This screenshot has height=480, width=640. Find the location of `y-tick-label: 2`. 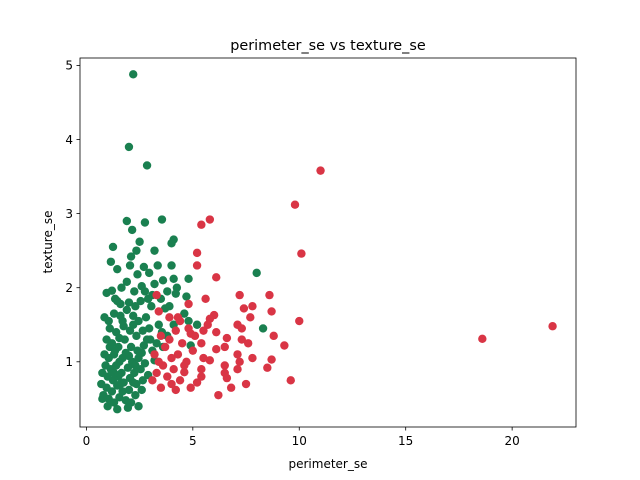

y-tick-label: 2 is located at coordinates (69, 288).